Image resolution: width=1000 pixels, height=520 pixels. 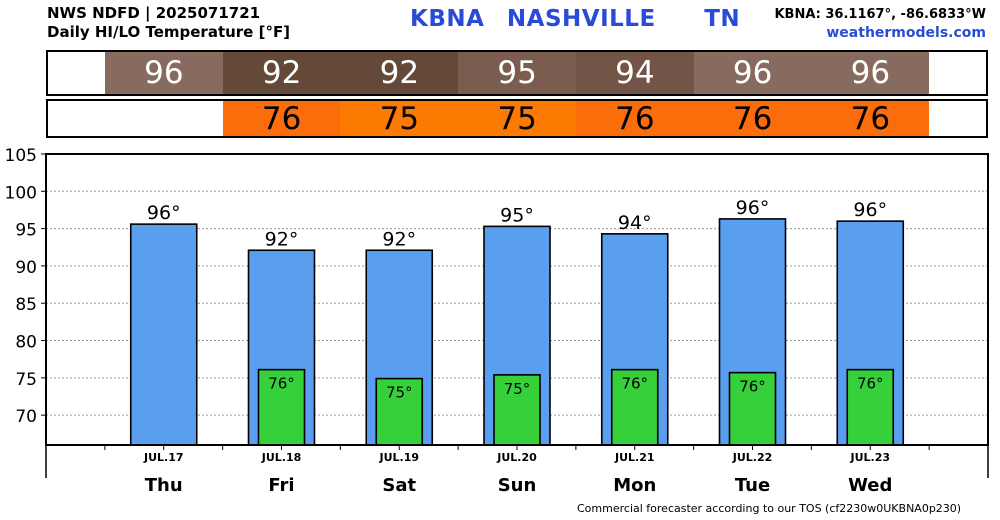 I want to click on high-value-cell: 94, so click(x=634, y=73).